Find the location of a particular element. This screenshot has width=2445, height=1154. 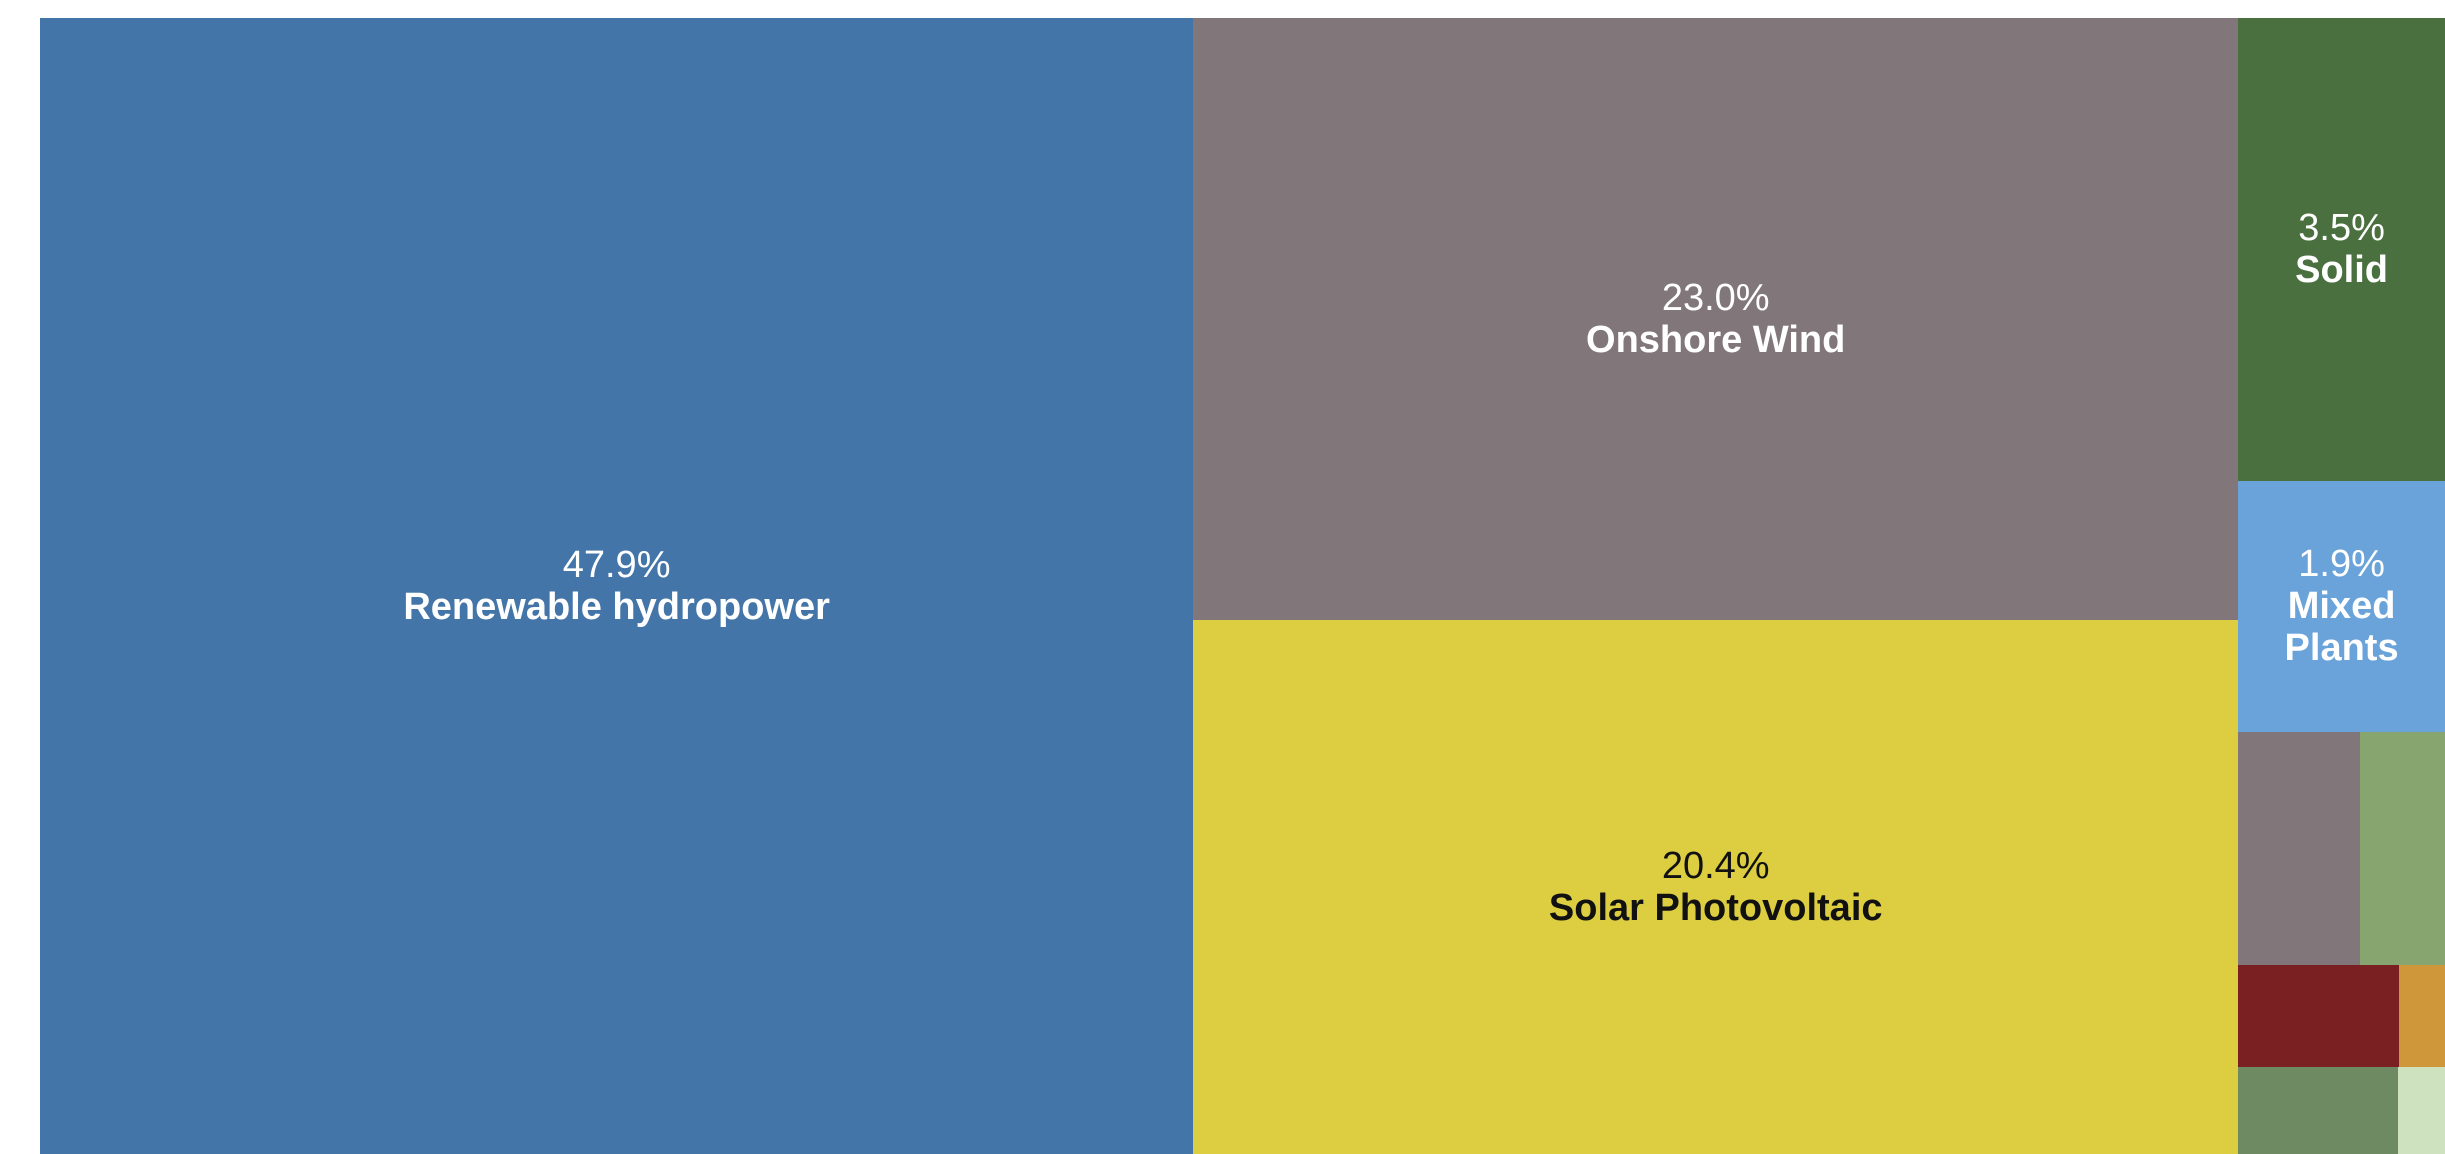

tile-label: 20.4% Solar Photovoltaic is located at coordinates (1716, 887).